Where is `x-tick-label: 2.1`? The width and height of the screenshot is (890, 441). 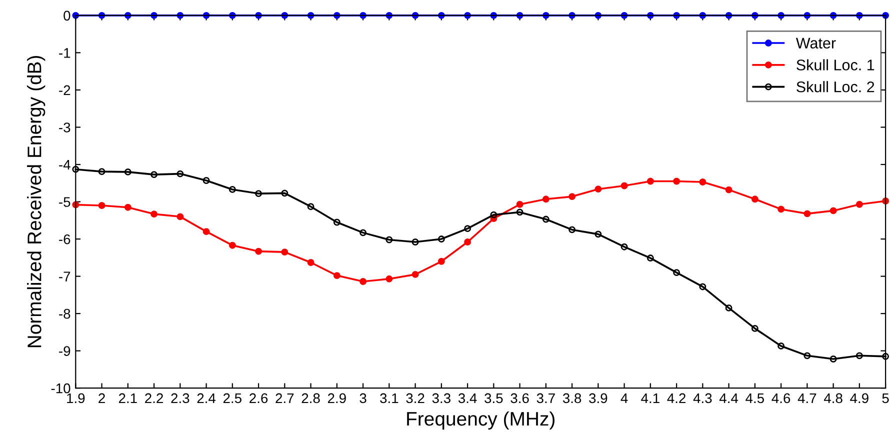
x-tick-label: 2.1 is located at coordinates (127, 398).